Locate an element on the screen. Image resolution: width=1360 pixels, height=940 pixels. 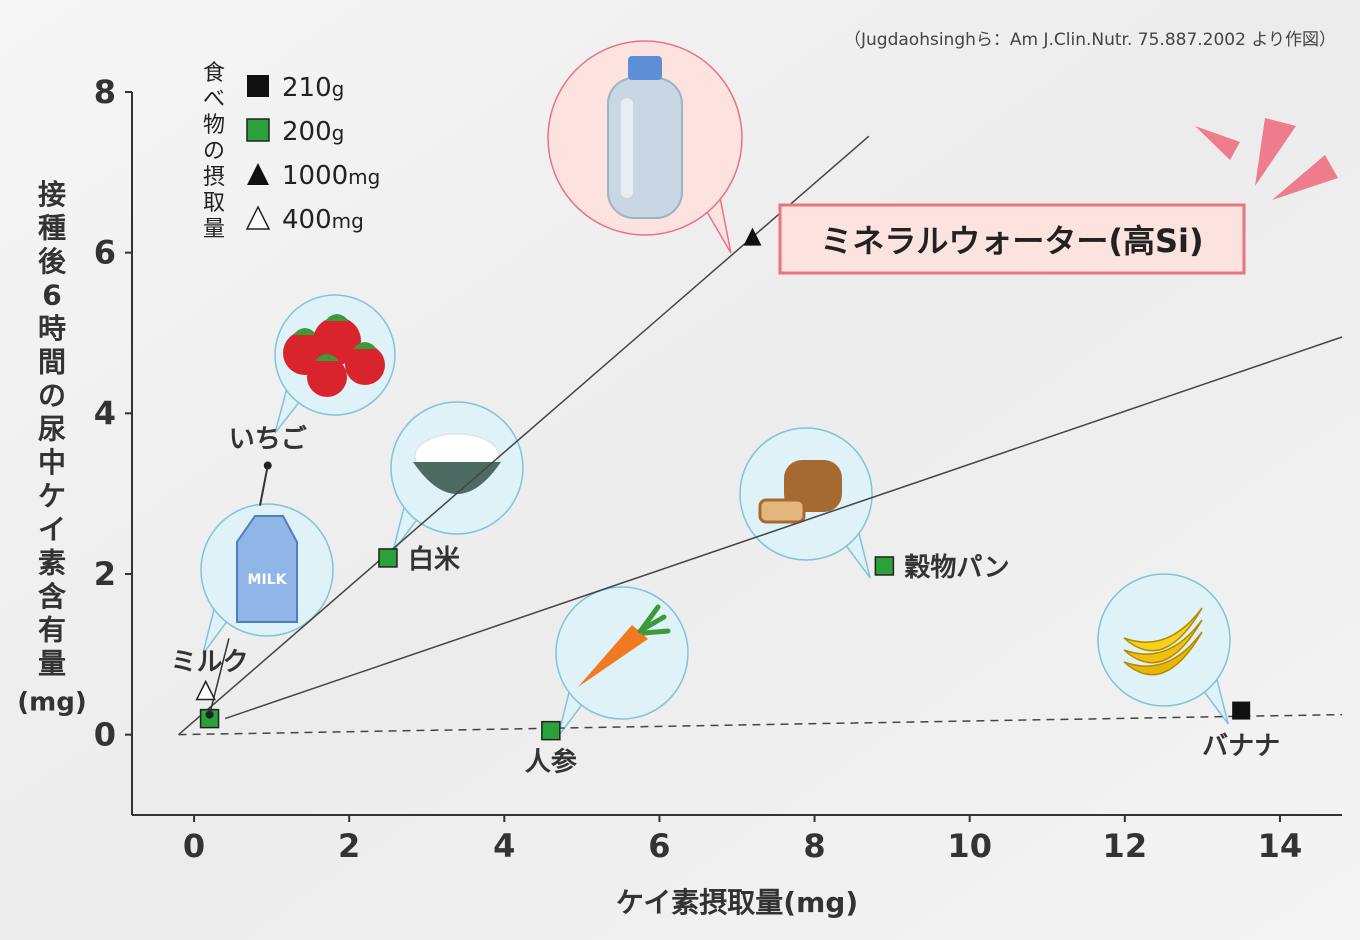
callout-box is located at coordinates (1012, 239).